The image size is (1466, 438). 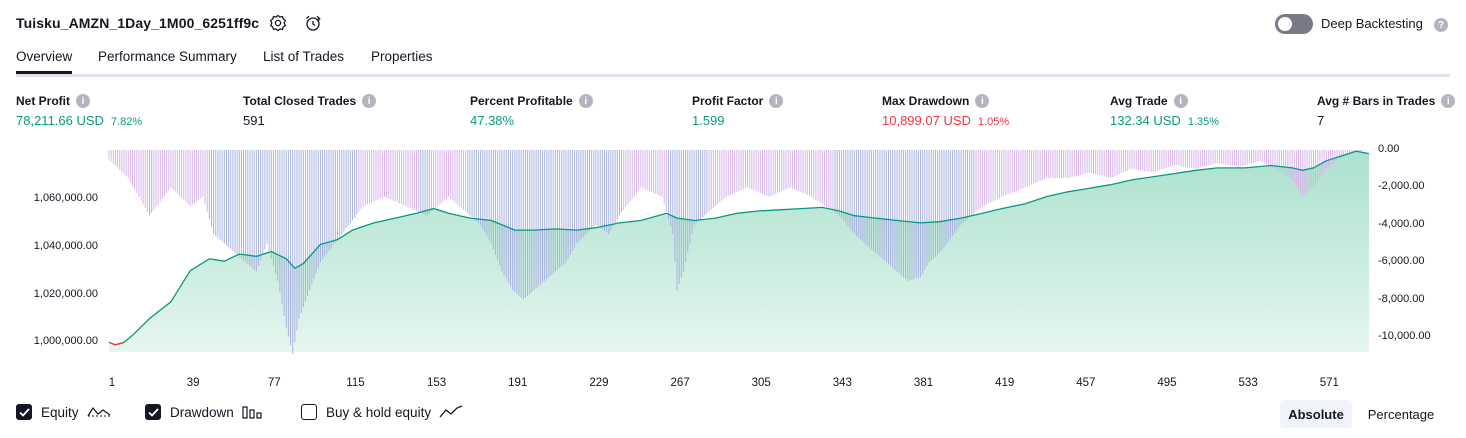 I want to click on tab-list-of-trades: List of Trades, so click(x=303, y=56).